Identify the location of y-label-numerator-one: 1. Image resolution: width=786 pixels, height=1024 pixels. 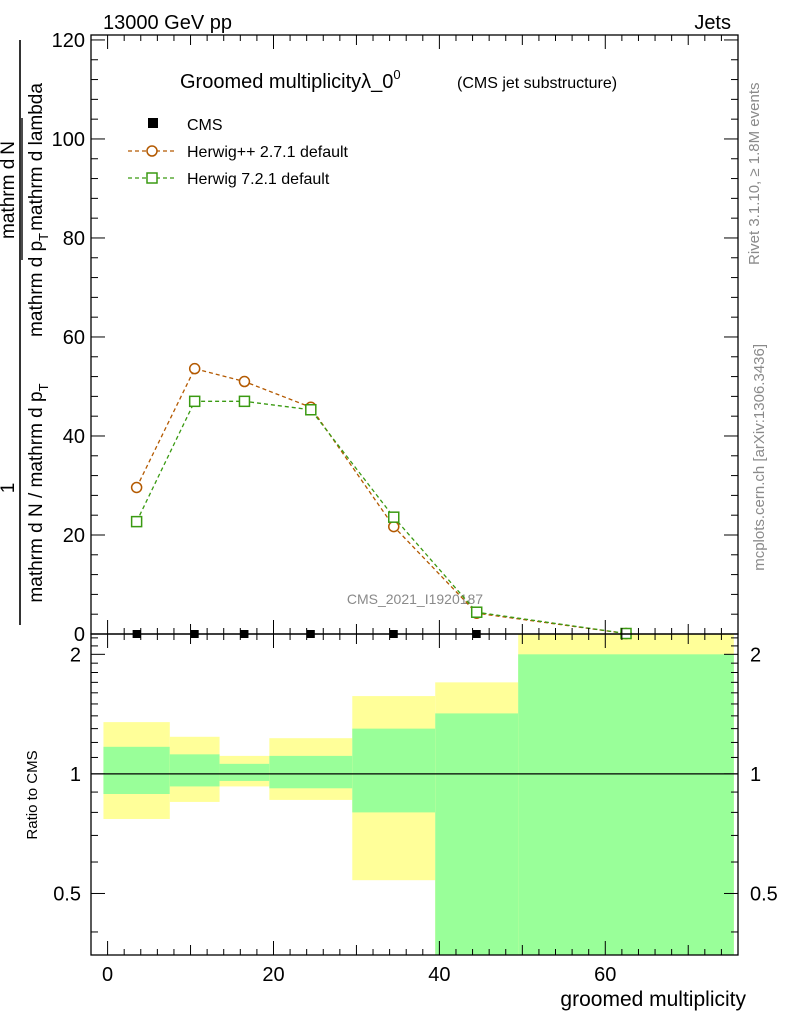
(9, 488).